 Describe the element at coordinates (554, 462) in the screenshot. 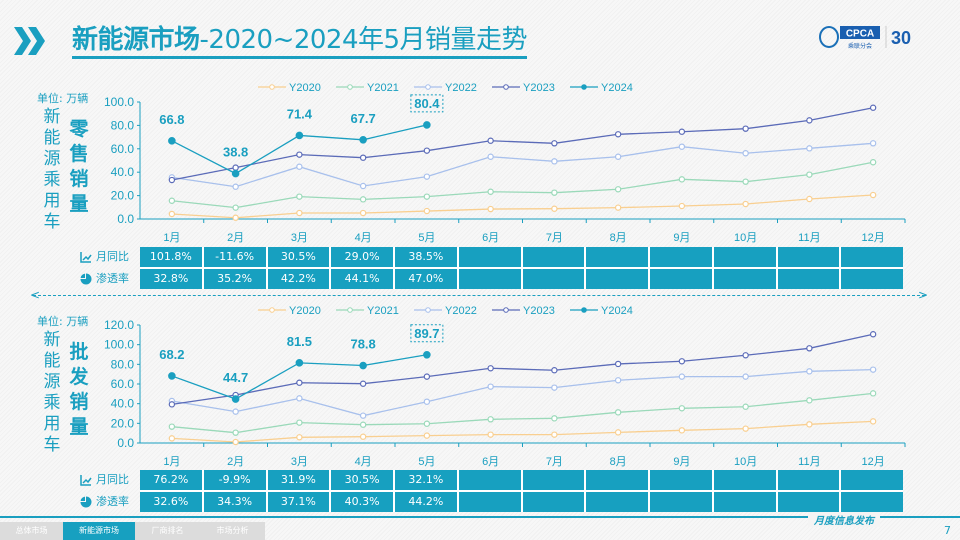

I see `x-tick-label: 7月` at that location.